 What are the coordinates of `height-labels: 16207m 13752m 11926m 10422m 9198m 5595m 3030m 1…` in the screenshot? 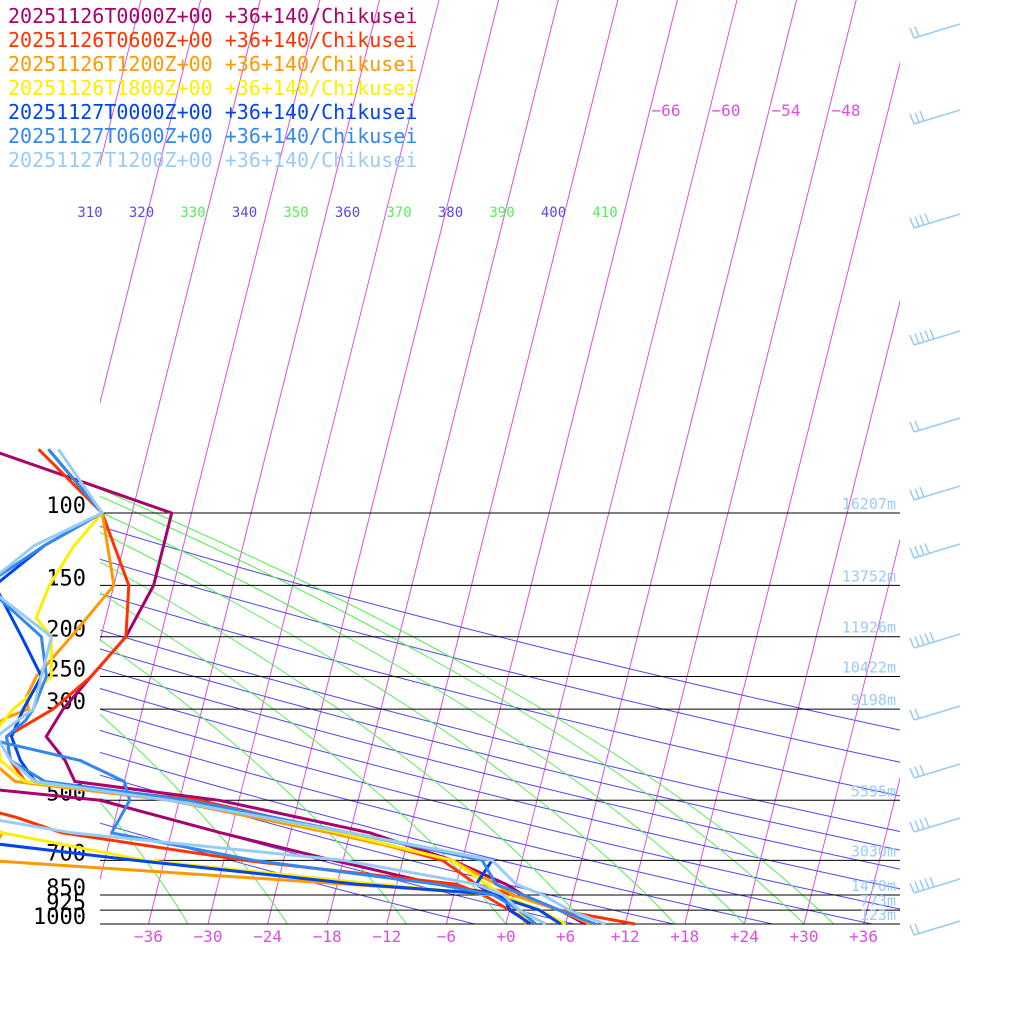 It's located at (869, 709).